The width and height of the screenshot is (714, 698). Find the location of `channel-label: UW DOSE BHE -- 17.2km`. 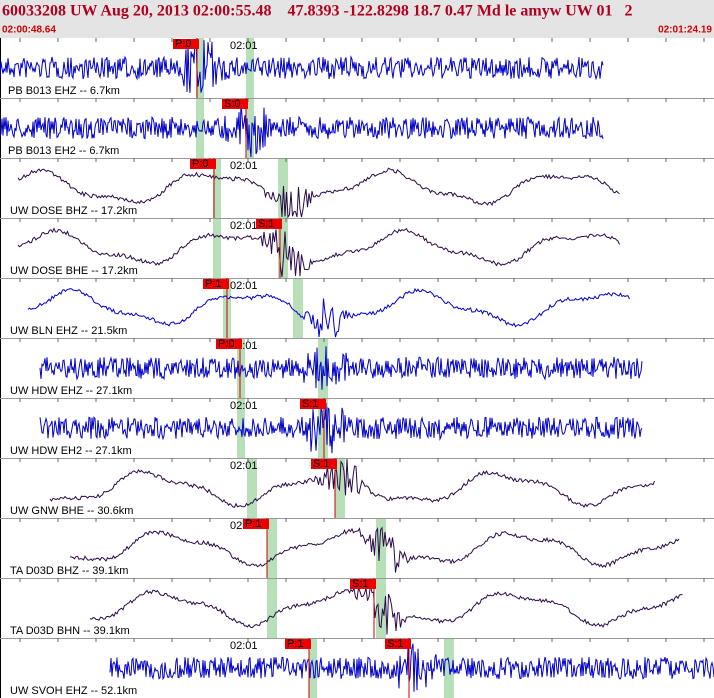

channel-label: UW DOSE BHE -- 17.2km is located at coordinates (74, 271).